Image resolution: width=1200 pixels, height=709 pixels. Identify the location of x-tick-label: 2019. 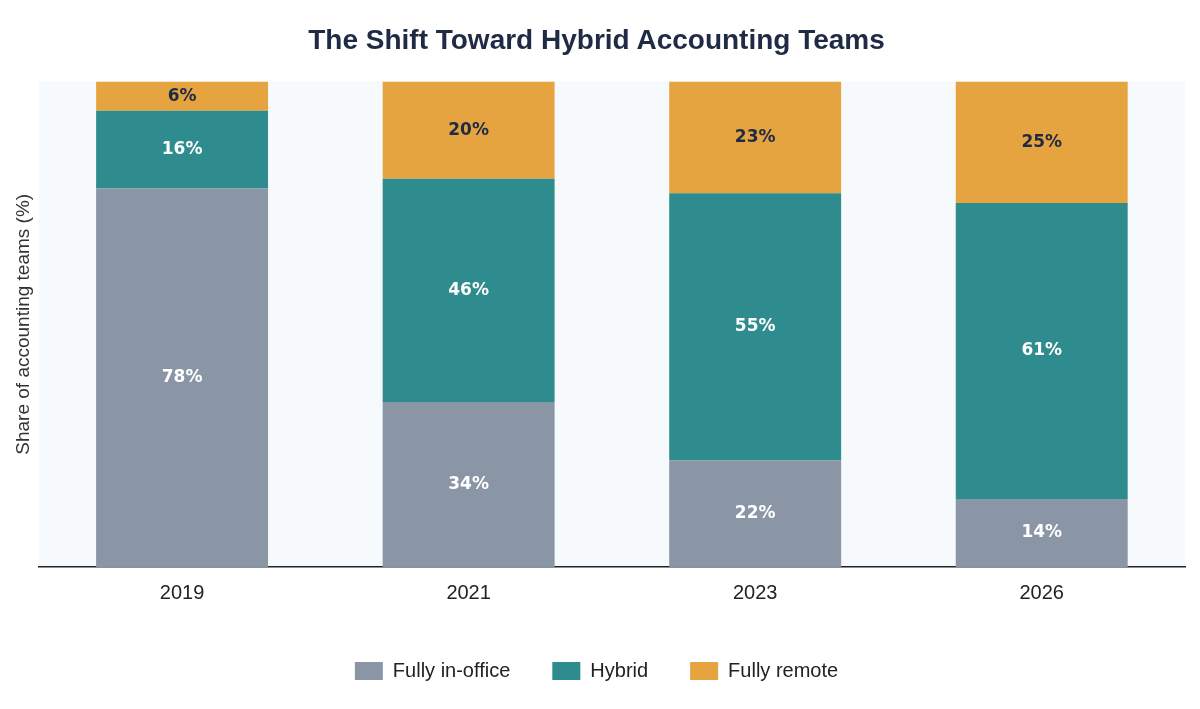
(182, 591).